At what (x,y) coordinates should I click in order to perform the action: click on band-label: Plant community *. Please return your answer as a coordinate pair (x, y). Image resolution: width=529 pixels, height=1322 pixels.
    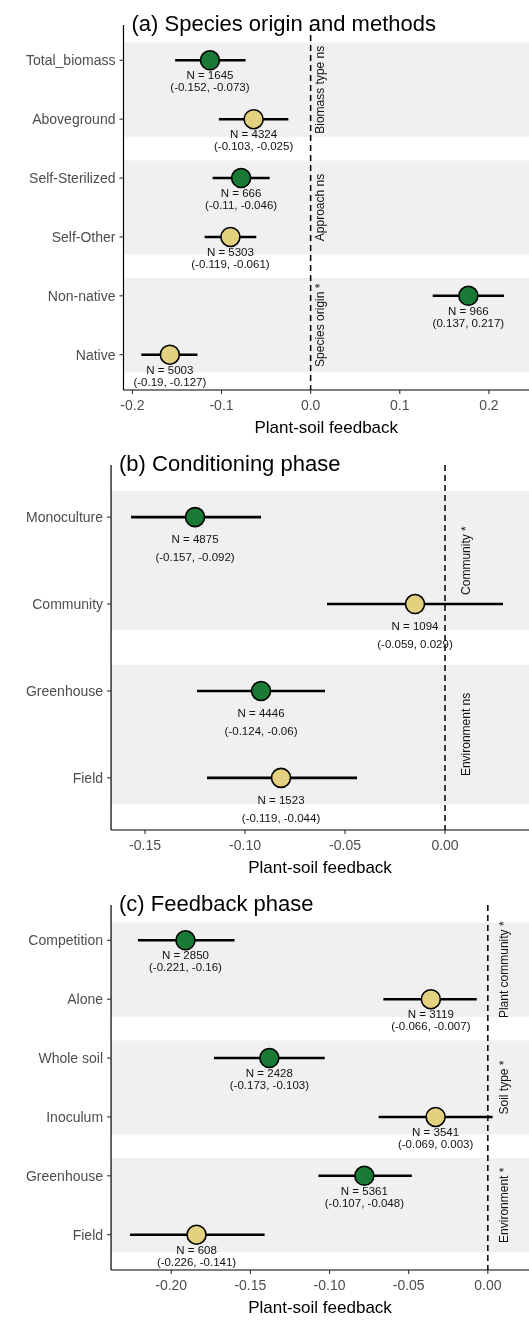
    Looking at the image, I should click on (504, 970).